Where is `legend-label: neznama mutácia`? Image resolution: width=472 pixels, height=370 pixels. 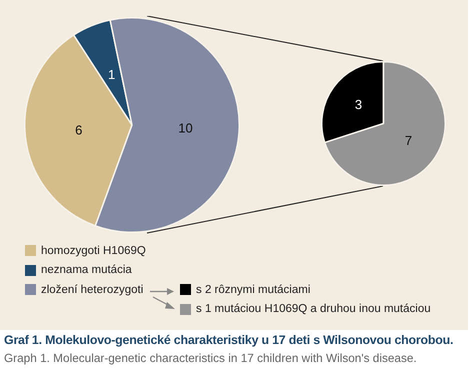
legend-label: neznama mutácia is located at coordinates (86, 270).